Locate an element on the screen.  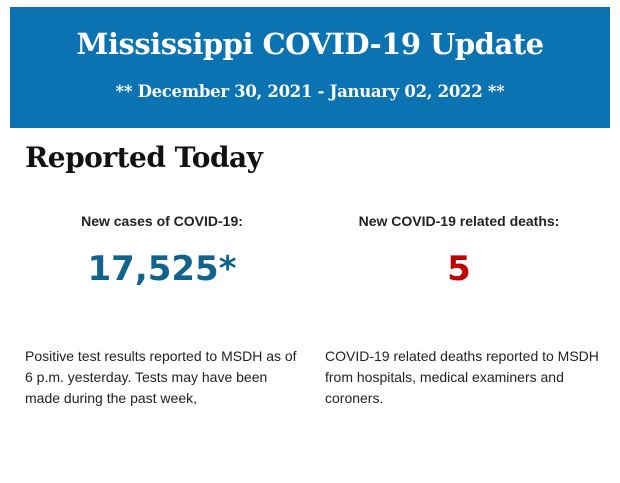
deaths-stat: New COVID-19 related deaths: 5 is located at coordinates (459, 251).